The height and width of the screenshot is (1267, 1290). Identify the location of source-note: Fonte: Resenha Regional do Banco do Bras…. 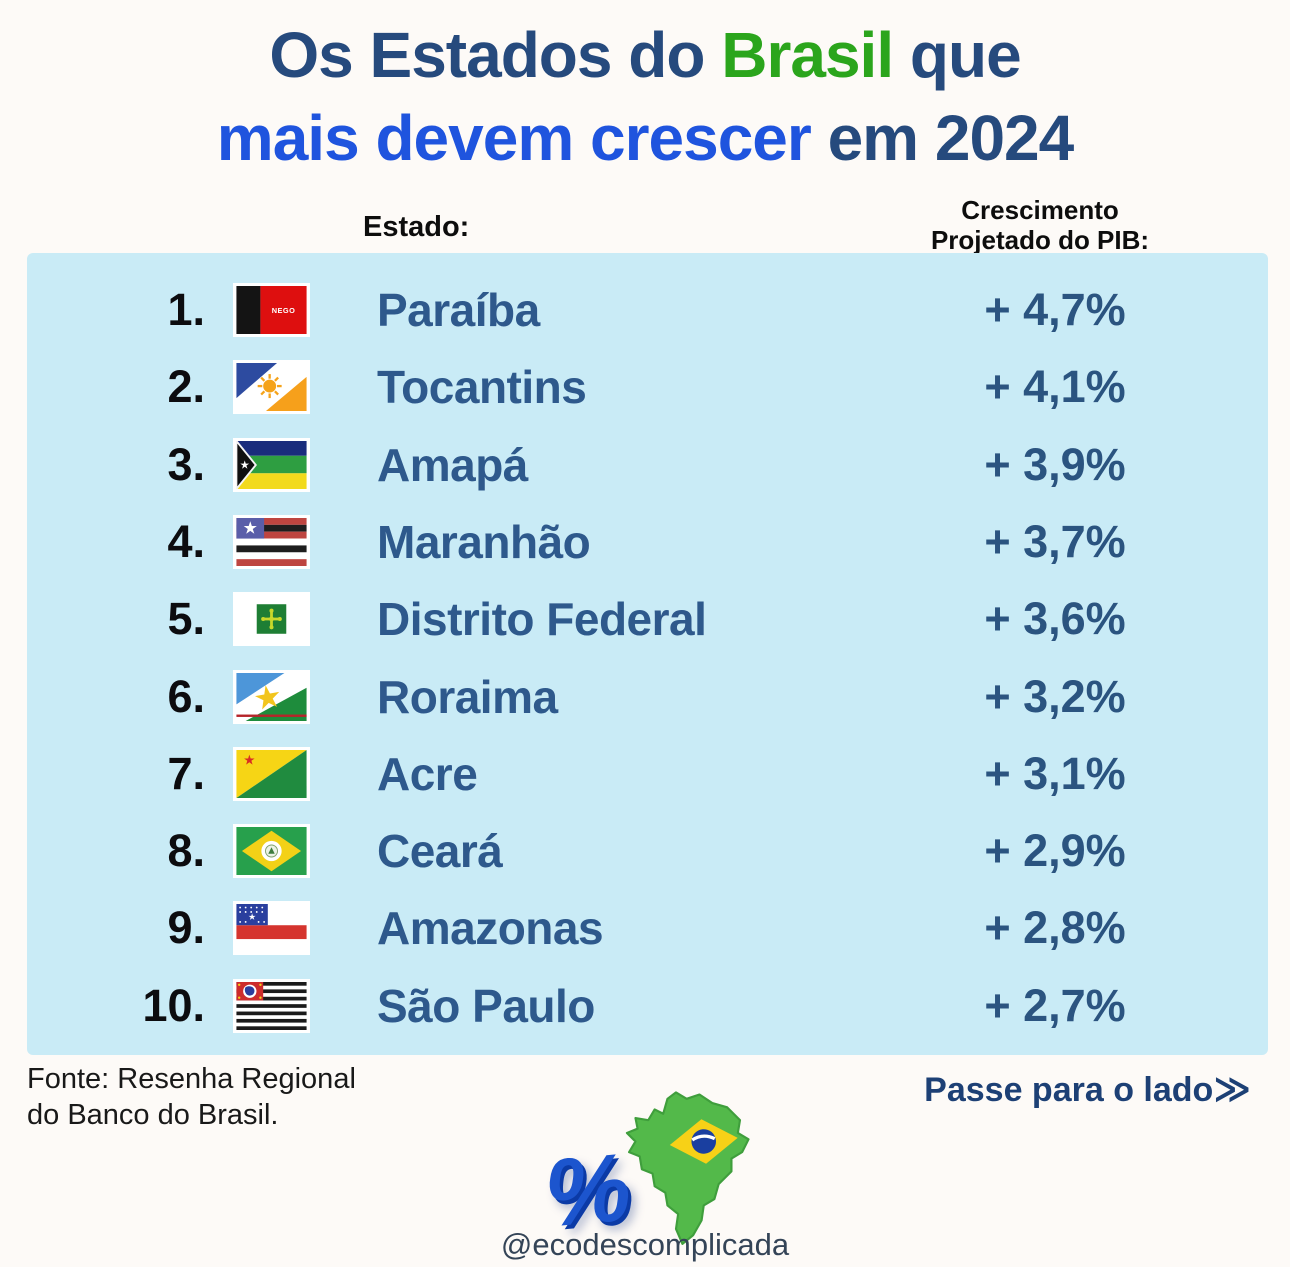
(191, 1097).